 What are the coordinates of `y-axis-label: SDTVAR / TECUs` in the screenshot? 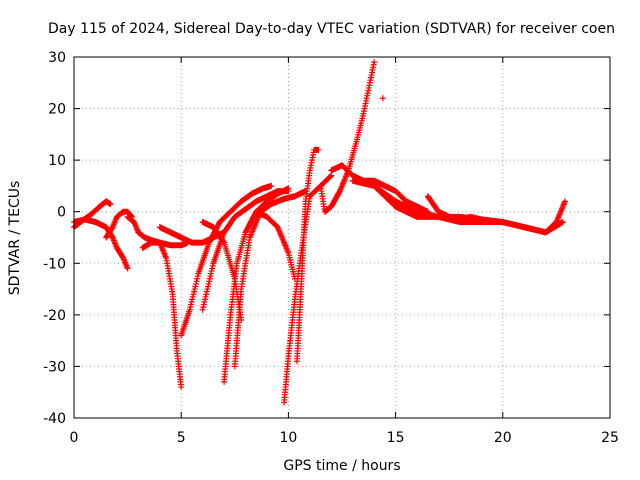 It's located at (15, 238).